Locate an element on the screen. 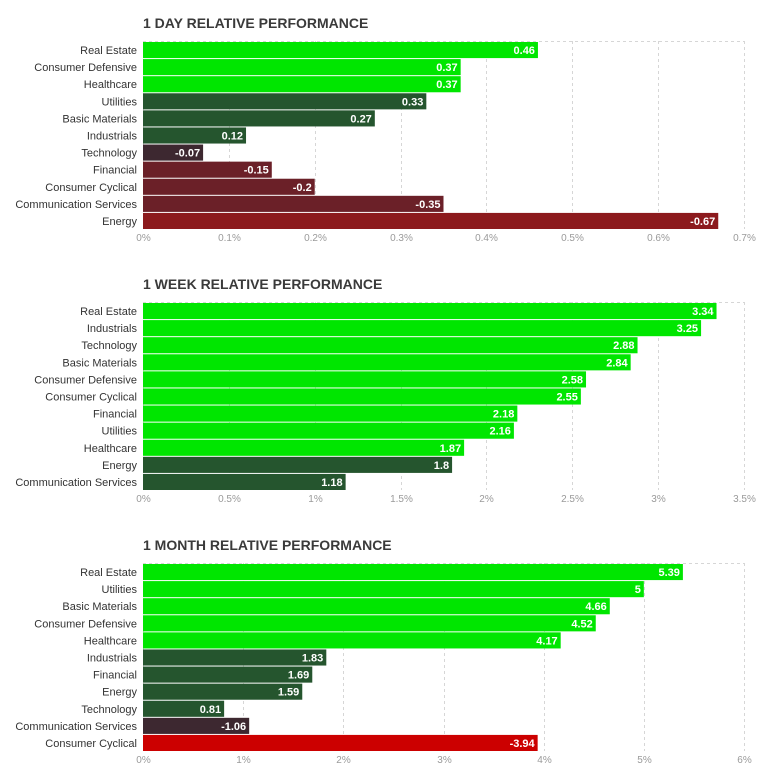 The image size is (777, 775). data-label: 2.18 is located at coordinates (503, 415).